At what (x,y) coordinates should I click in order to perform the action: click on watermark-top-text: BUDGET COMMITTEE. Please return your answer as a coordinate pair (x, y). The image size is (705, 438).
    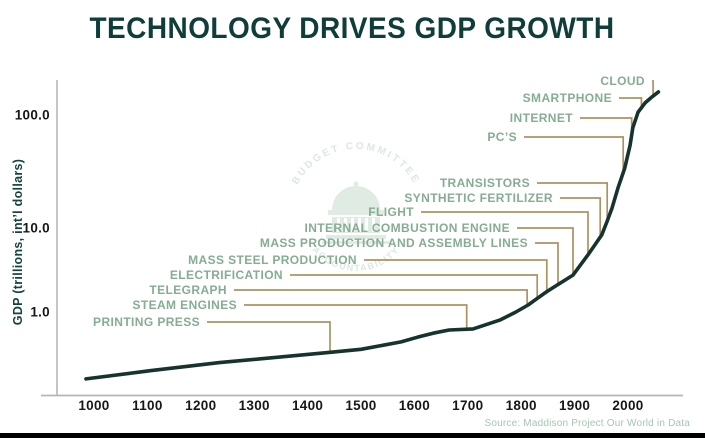
    Looking at the image, I should click on (354, 164).